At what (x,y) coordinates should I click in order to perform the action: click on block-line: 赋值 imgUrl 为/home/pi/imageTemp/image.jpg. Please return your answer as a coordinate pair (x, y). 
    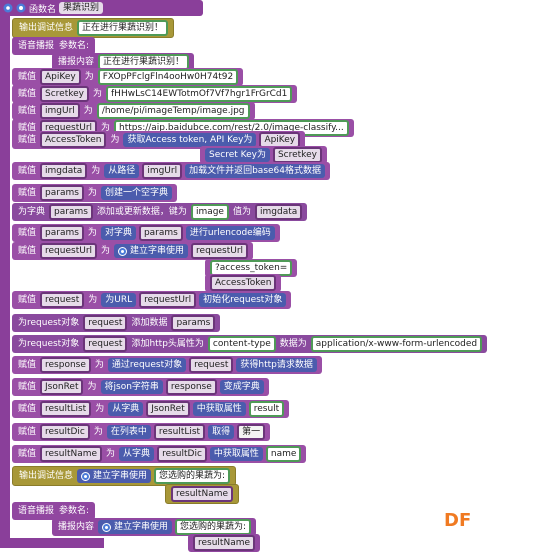
    Looking at the image, I should click on (133, 111).